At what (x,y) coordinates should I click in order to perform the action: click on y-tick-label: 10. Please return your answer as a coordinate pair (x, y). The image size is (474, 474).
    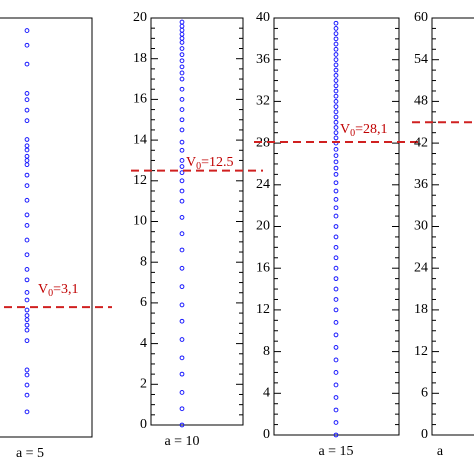
    Looking at the image, I should click on (140, 221).